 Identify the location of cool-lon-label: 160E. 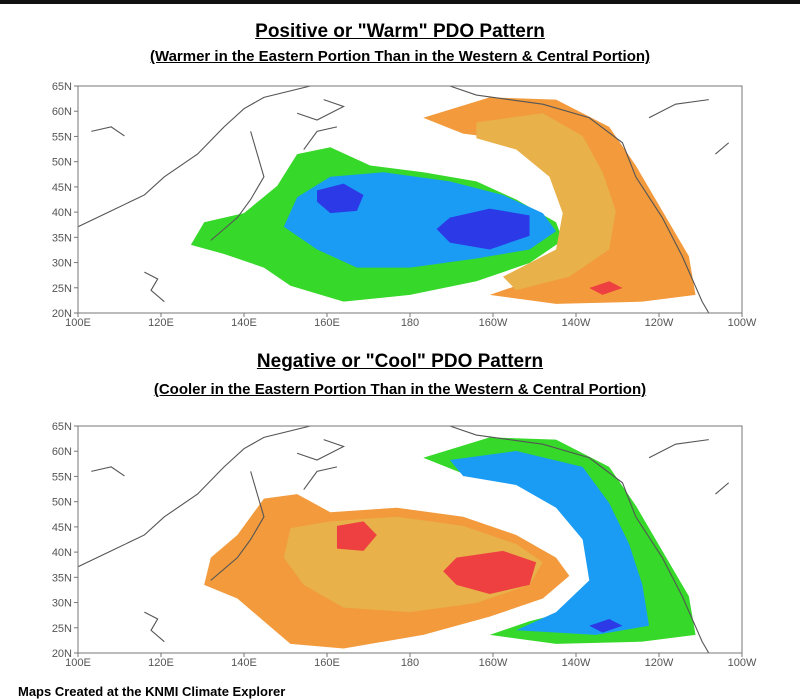
(327, 663).